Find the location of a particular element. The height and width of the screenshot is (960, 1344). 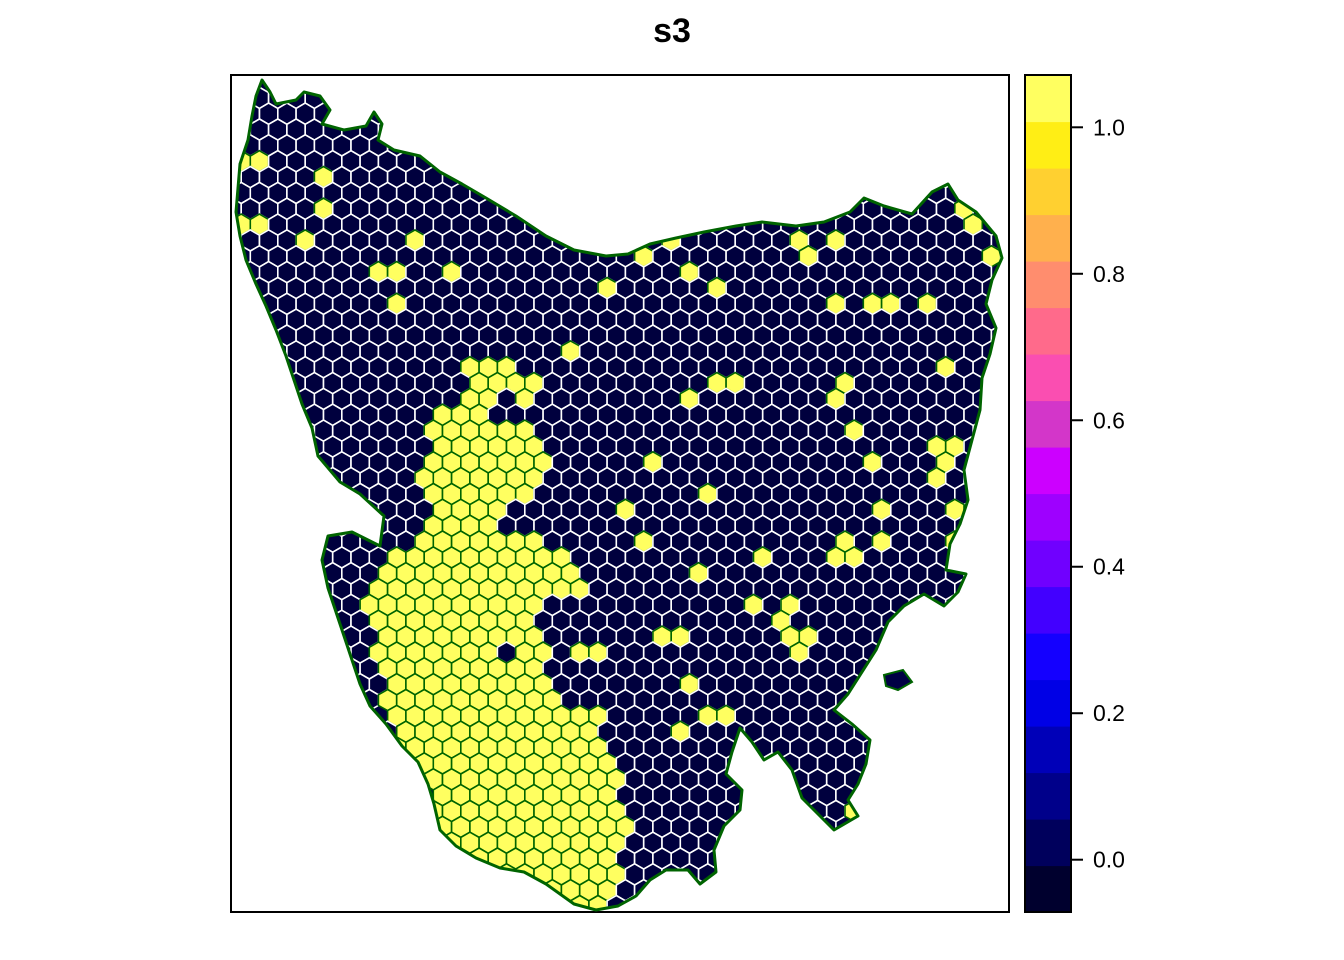

island-outline is located at coordinates (898, 680).